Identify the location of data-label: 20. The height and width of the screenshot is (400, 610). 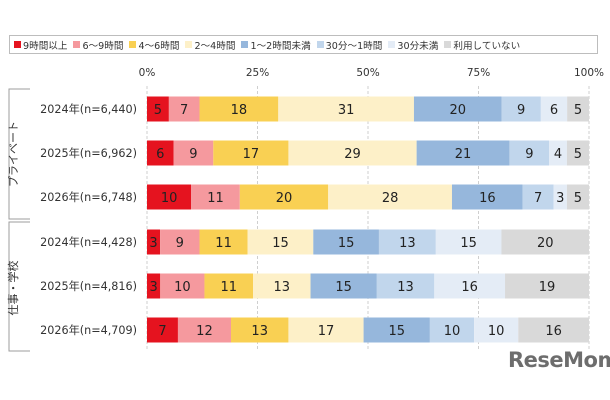
(284, 198).